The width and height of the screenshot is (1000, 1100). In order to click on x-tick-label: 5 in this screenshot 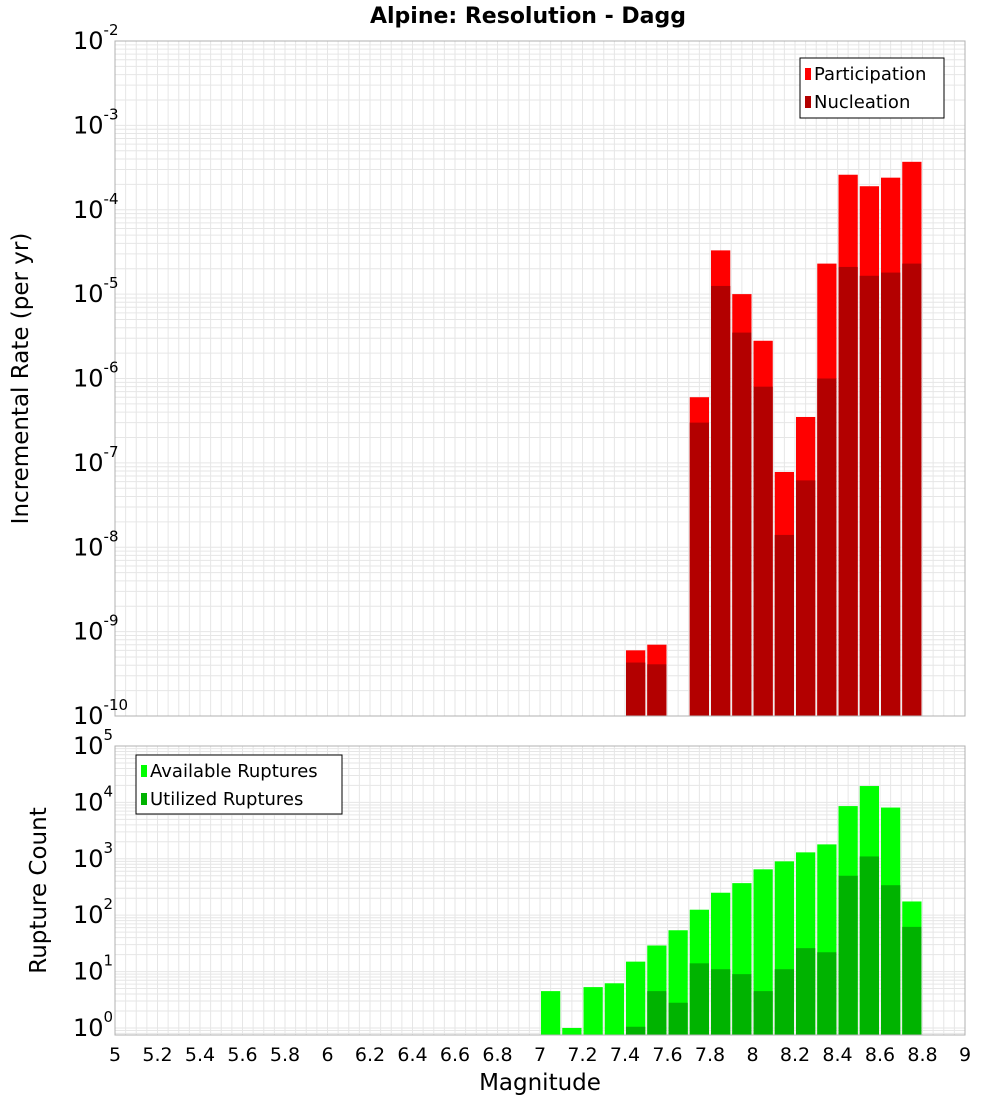, I will do `click(115, 1055)`.